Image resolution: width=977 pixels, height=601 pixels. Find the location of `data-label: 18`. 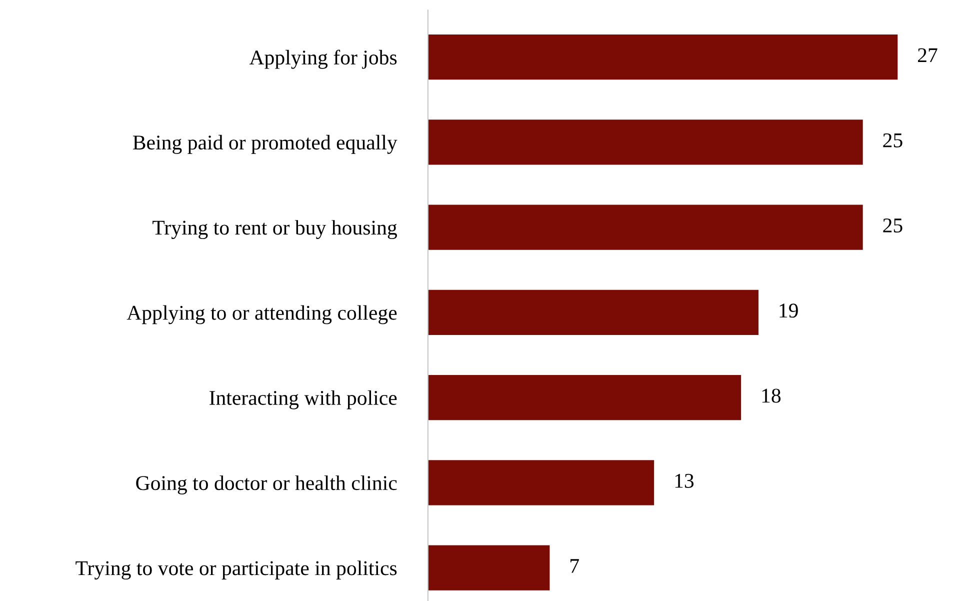

data-label: 18 is located at coordinates (771, 395).